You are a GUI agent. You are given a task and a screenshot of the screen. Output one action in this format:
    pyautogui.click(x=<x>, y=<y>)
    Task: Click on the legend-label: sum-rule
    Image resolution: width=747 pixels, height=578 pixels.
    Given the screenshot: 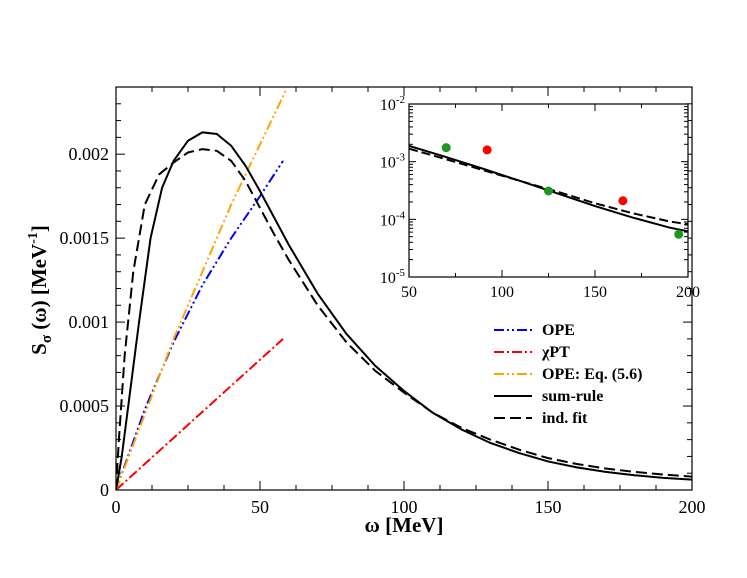 What is the action you would take?
    pyautogui.click(x=572, y=396)
    